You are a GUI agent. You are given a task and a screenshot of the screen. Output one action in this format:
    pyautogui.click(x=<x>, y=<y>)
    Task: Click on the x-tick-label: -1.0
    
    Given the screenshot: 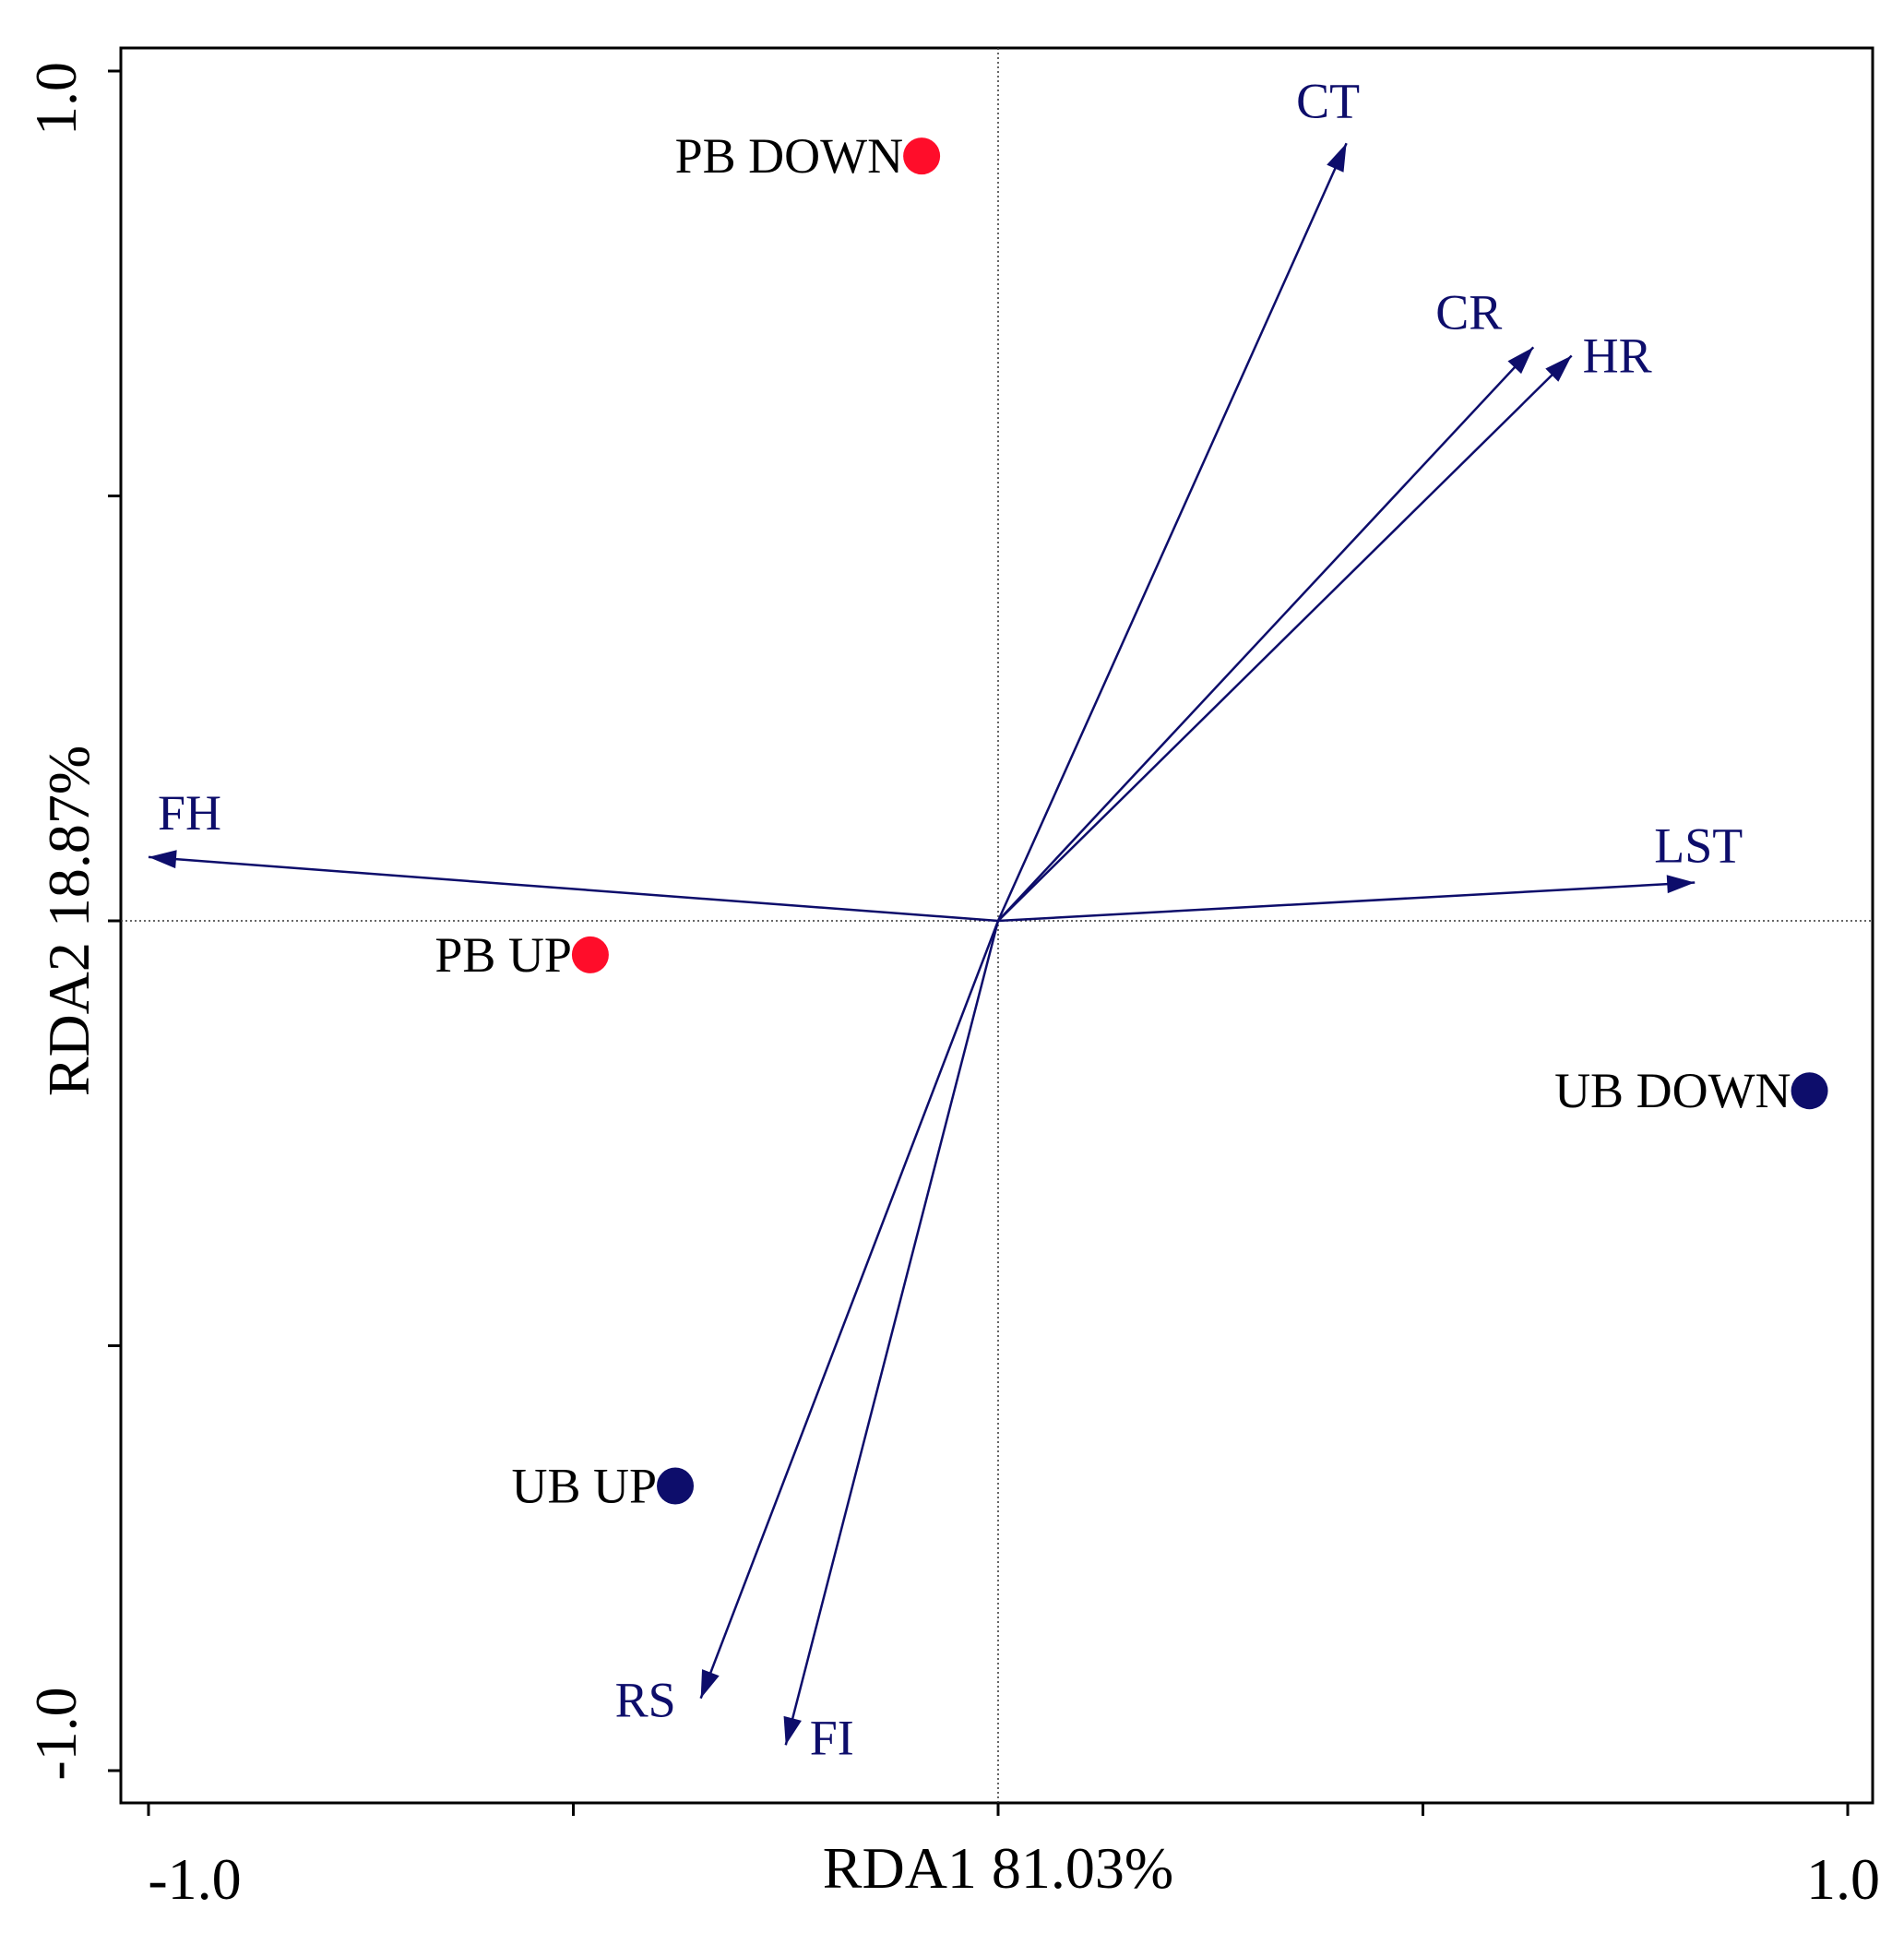 What is the action you would take?
    pyautogui.click(x=194, y=1879)
    